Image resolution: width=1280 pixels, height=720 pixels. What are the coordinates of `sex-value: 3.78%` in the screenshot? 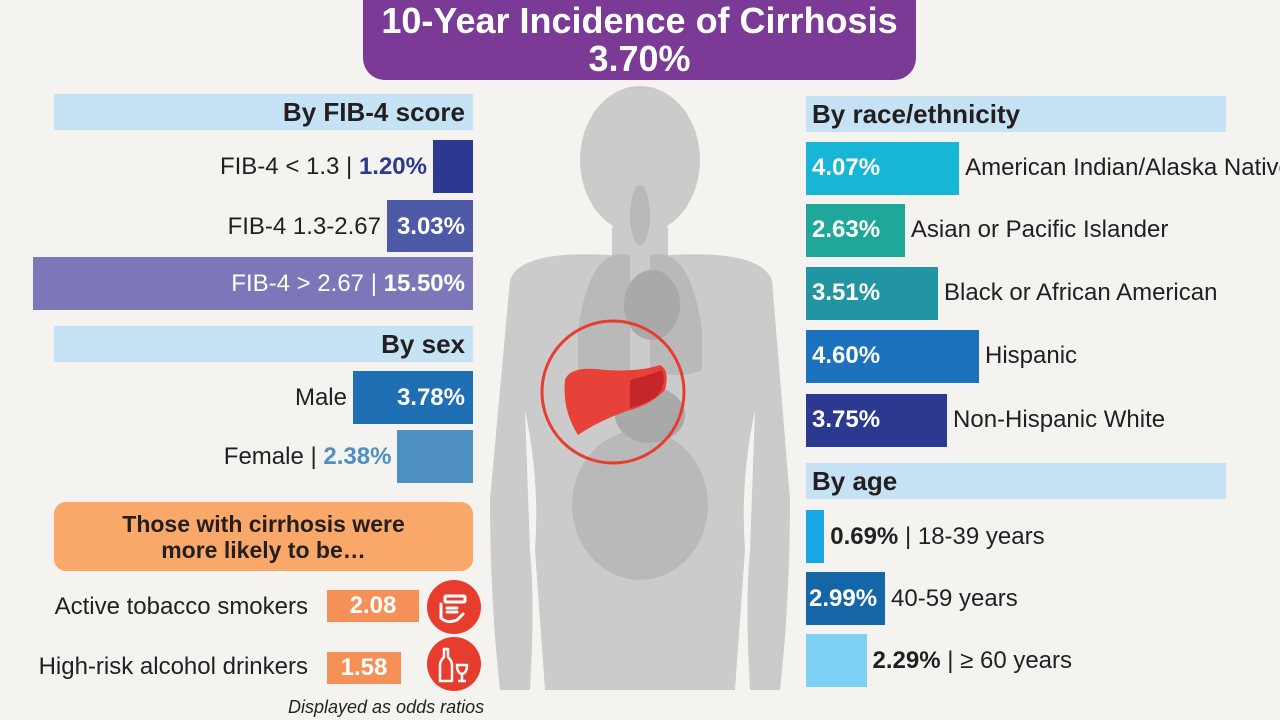 It's located at (430, 397).